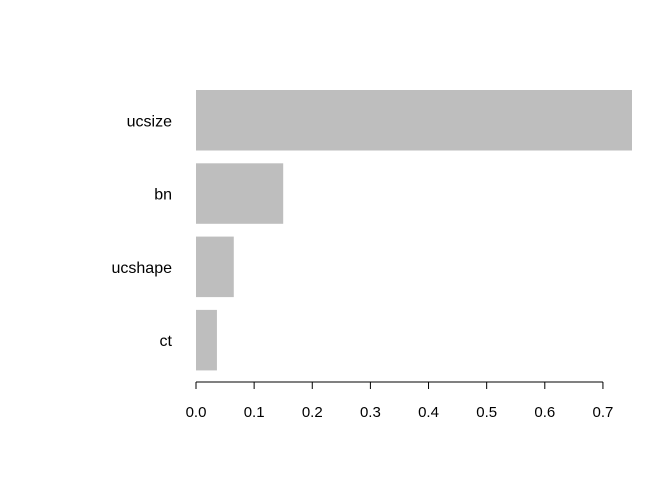 The image size is (672, 485). What do you see at coordinates (163, 195) in the screenshot?
I see `category-label-bn: bn` at bounding box center [163, 195].